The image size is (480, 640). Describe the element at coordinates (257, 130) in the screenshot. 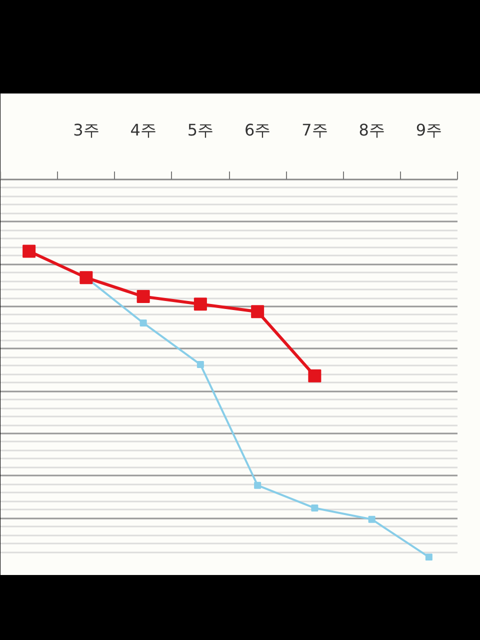

I see `x-tick-label: 6주` at that location.